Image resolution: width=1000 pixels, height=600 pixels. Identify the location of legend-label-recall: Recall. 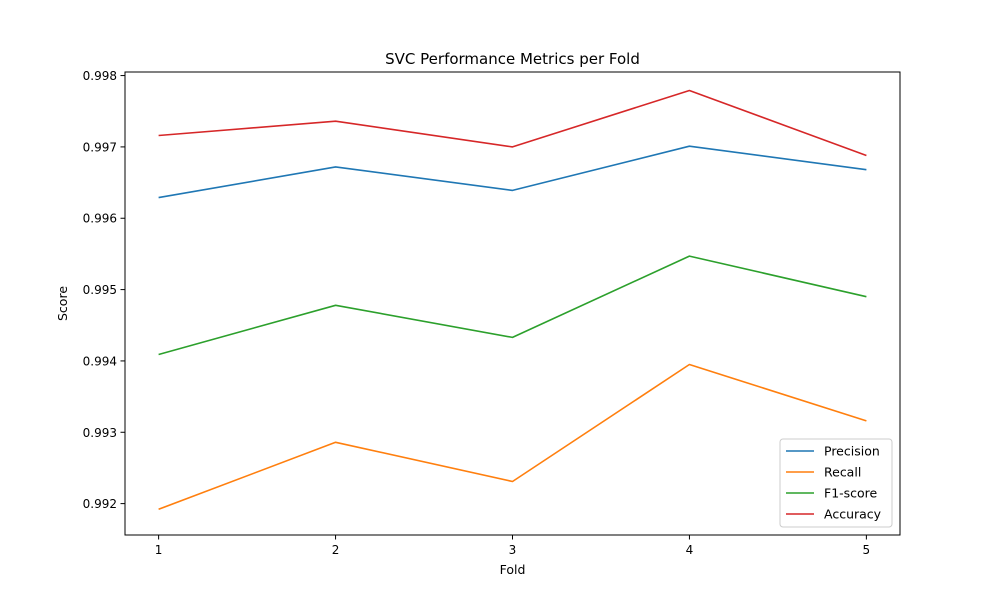
(842, 472).